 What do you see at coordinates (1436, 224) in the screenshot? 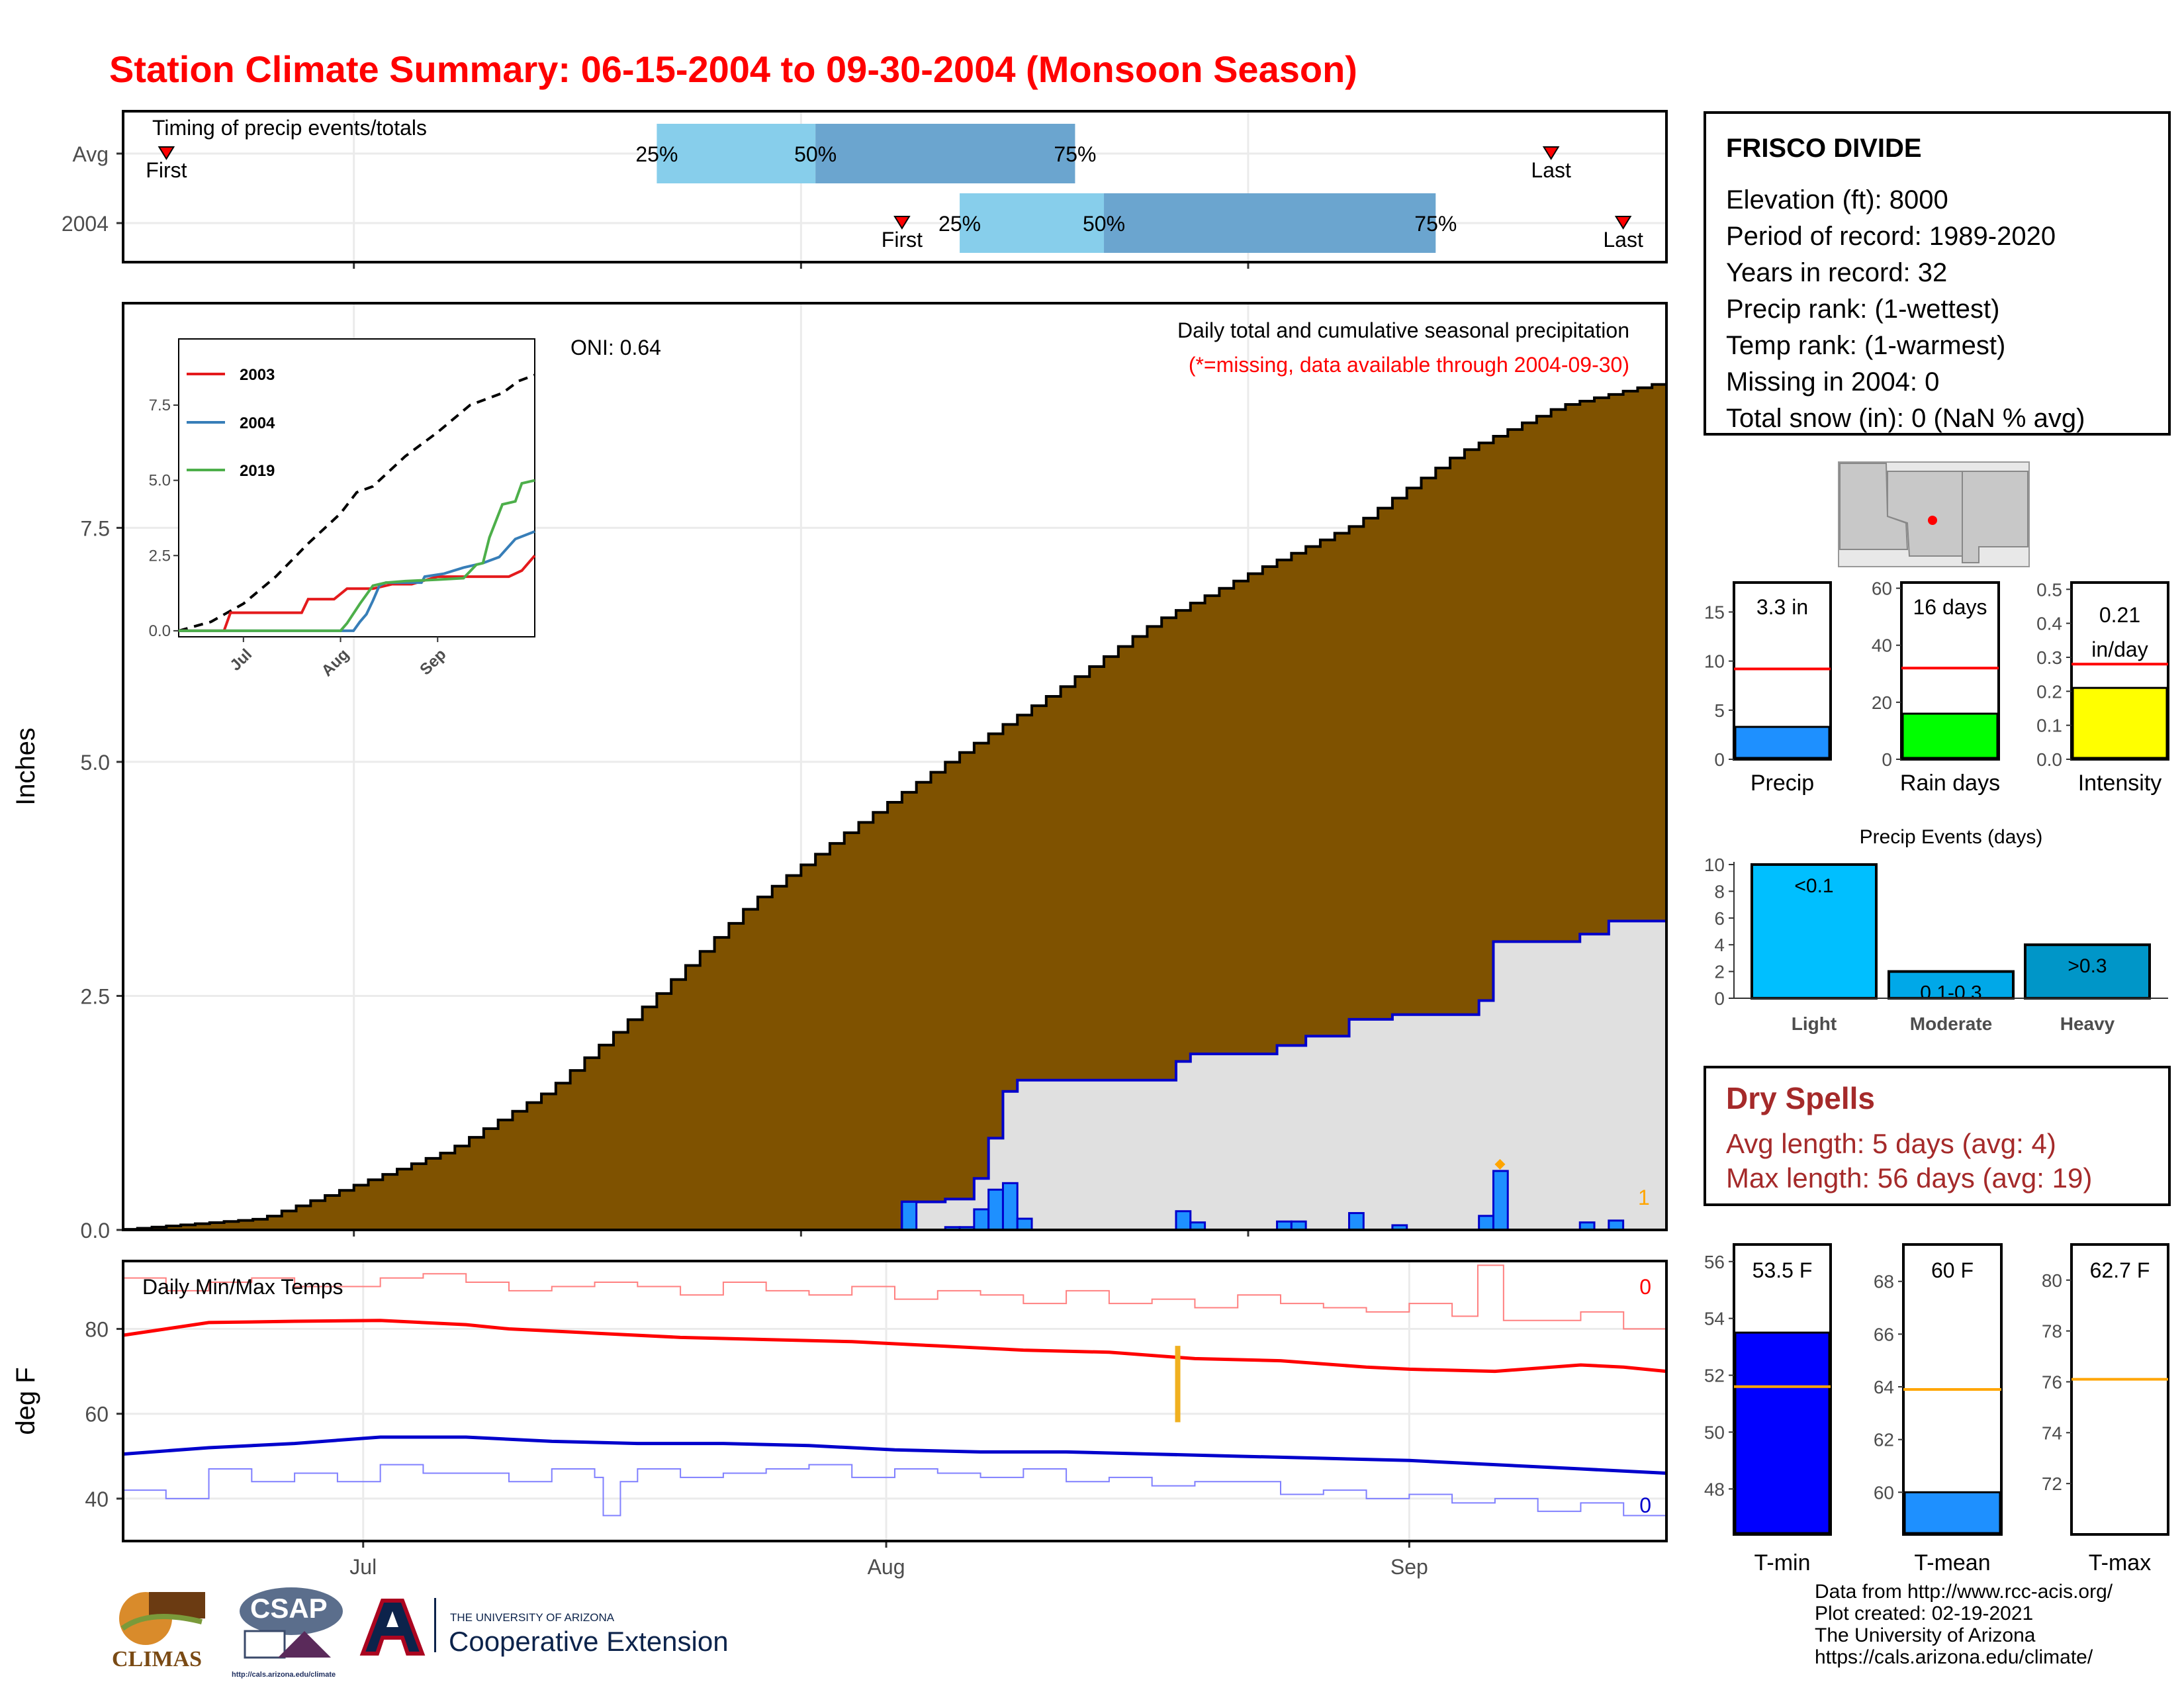
I see `timing-q75-label: 75%` at bounding box center [1436, 224].